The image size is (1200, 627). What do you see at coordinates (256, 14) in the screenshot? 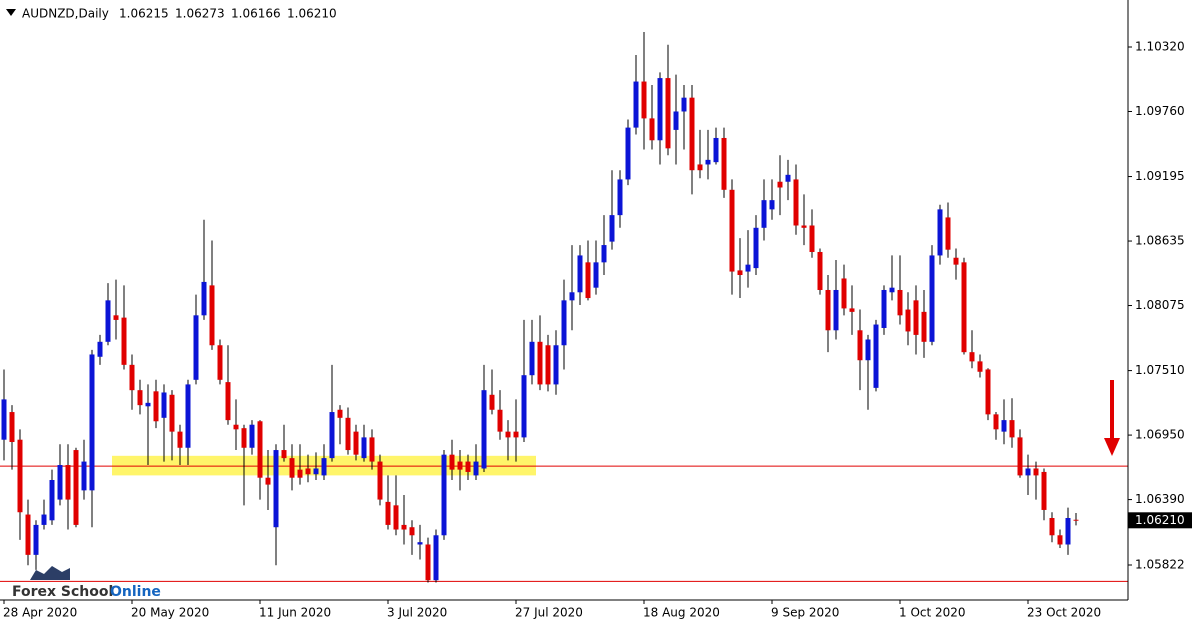
I see `title-value: 1.06166` at bounding box center [256, 14].